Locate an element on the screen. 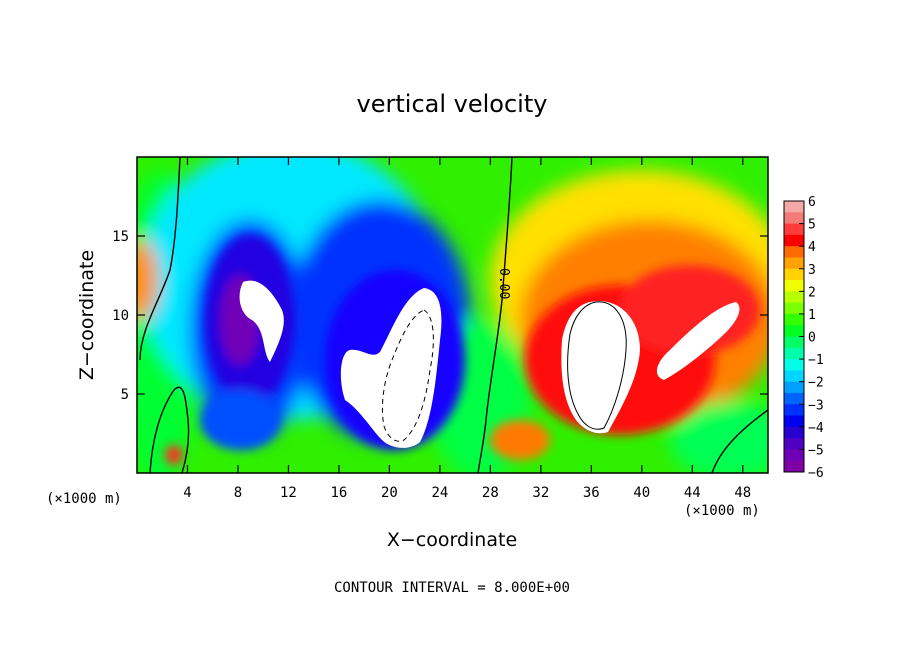 This screenshot has width=904, height=654. colorbar-tick-label: 1 is located at coordinates (812, 315).